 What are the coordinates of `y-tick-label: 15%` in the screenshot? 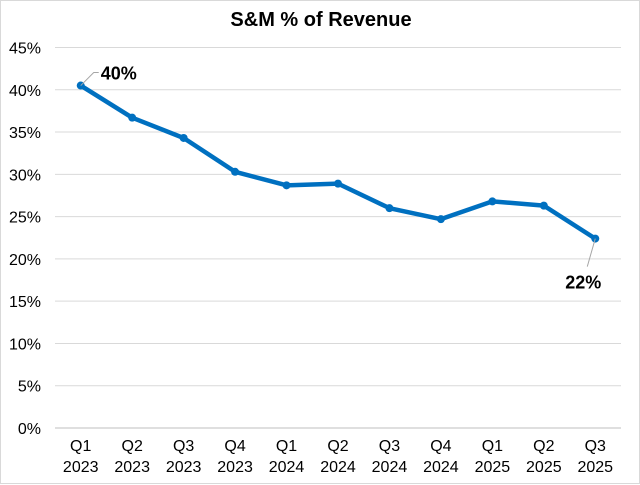 It's located at (25, 302).